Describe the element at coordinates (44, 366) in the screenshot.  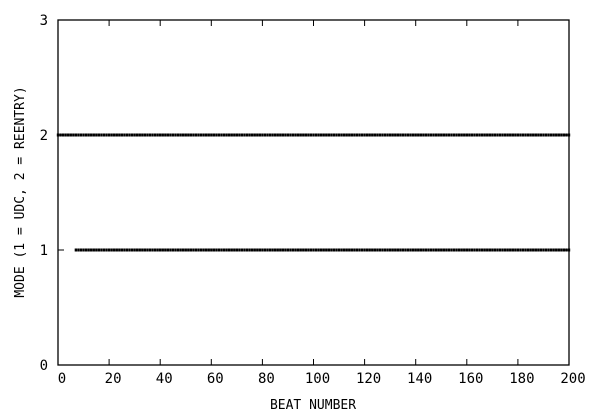
I see `y-tick-label-0: 0` at that location.